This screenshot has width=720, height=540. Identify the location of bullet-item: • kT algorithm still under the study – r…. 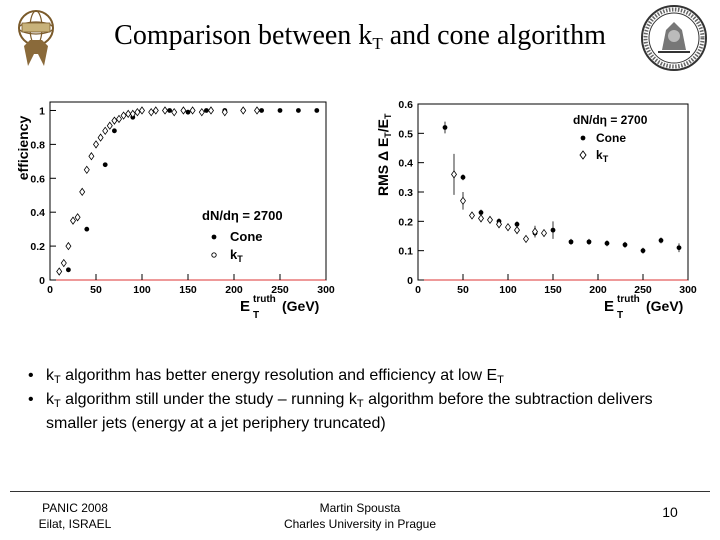
(340, 411).